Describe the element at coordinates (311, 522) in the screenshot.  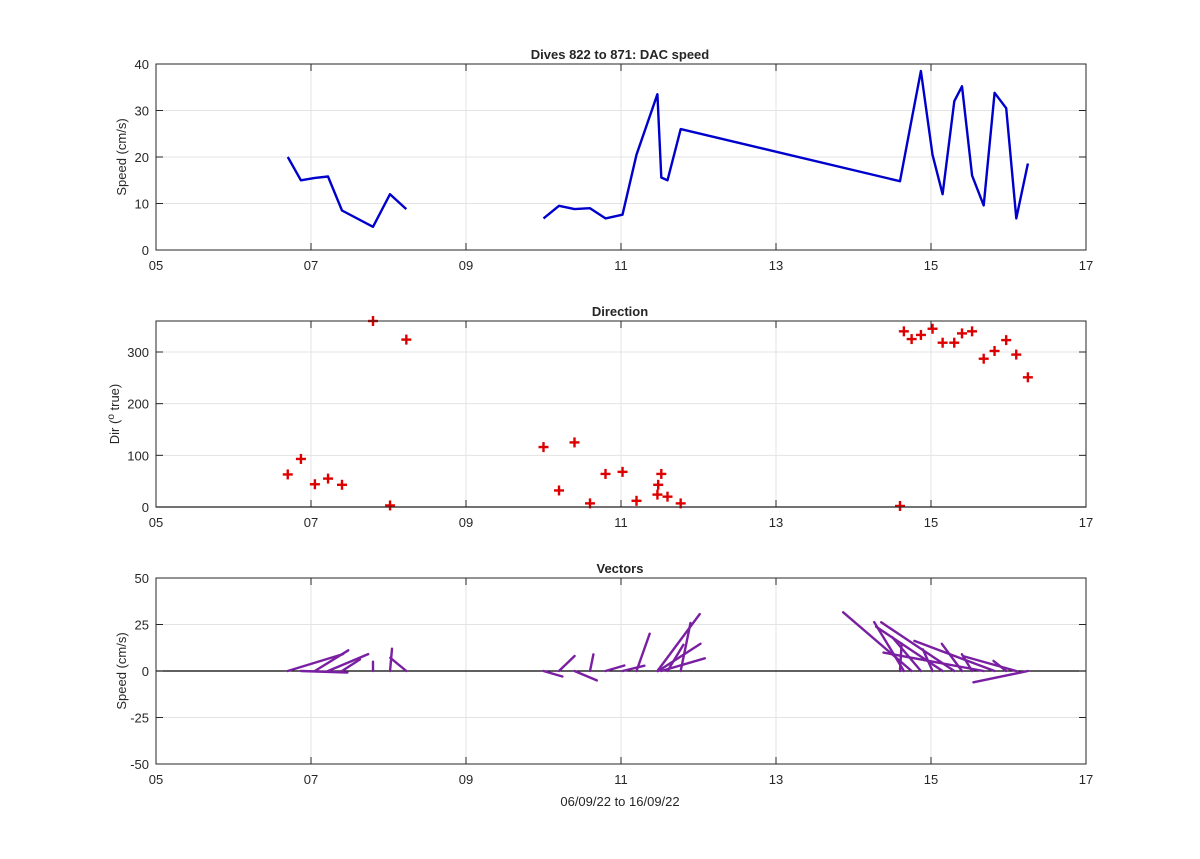
I see `direction-xtick-label: 07` at that location.